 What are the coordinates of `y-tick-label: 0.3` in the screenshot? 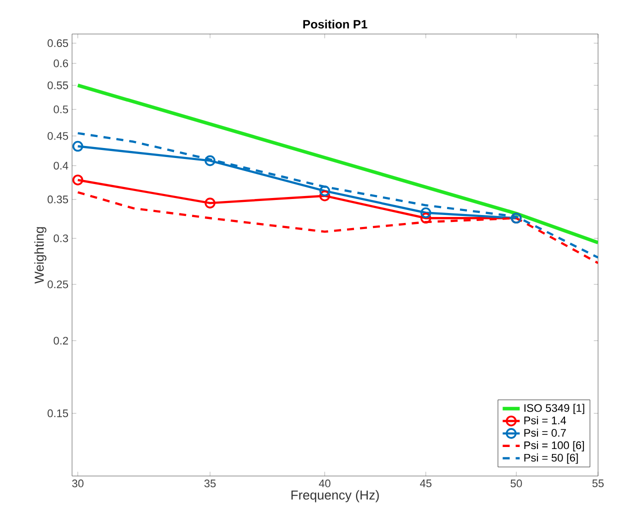 It's located at (61, 238).